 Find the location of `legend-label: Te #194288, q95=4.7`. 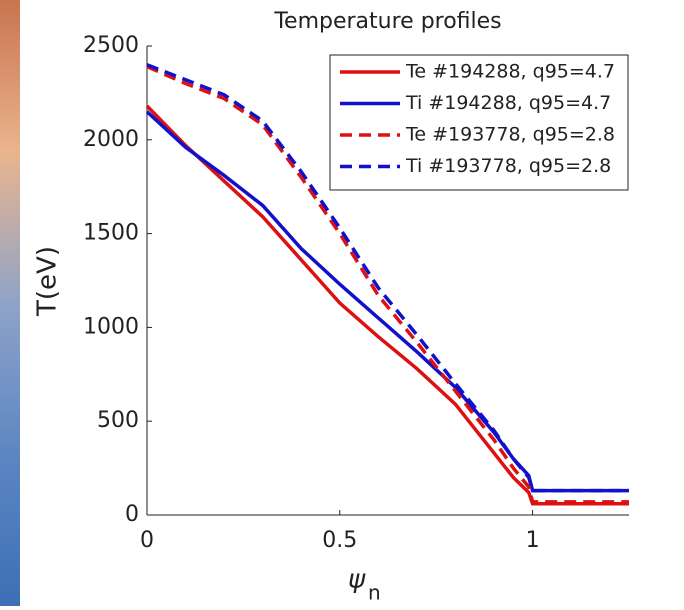

legend-label: Te #194288, q95=4.7 is located at coordinates (510, 72).